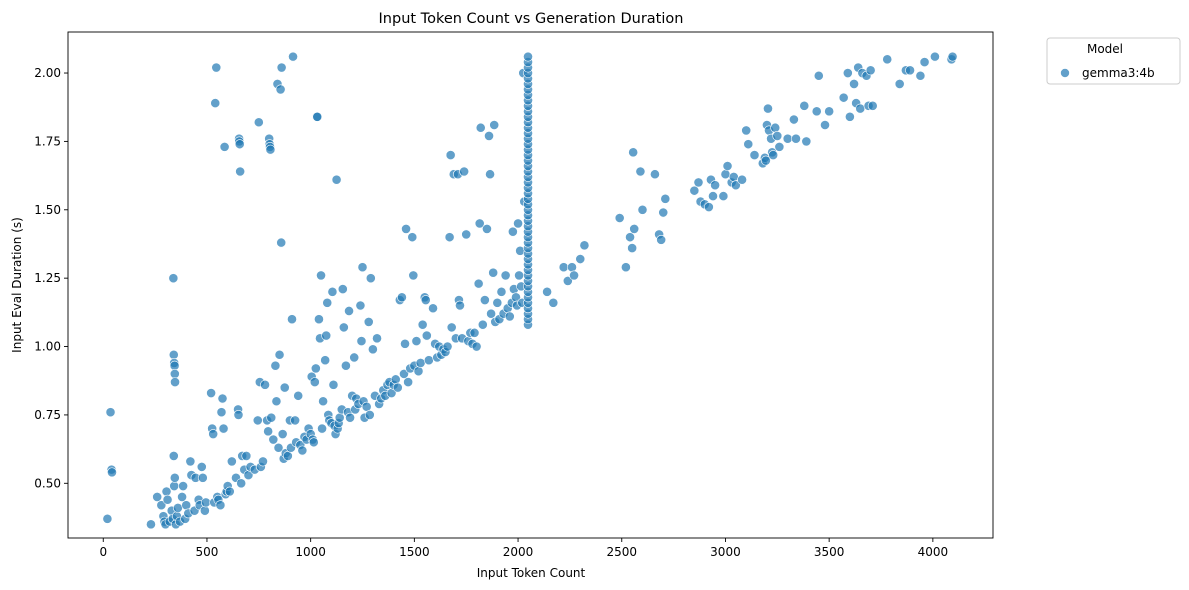 The width and height of the screenshot is (1189, 590). Describe the element at coordinates (531, 19) in the screenshot. I see `chart-title: Input Token Count vs Generation Duration` at that location.